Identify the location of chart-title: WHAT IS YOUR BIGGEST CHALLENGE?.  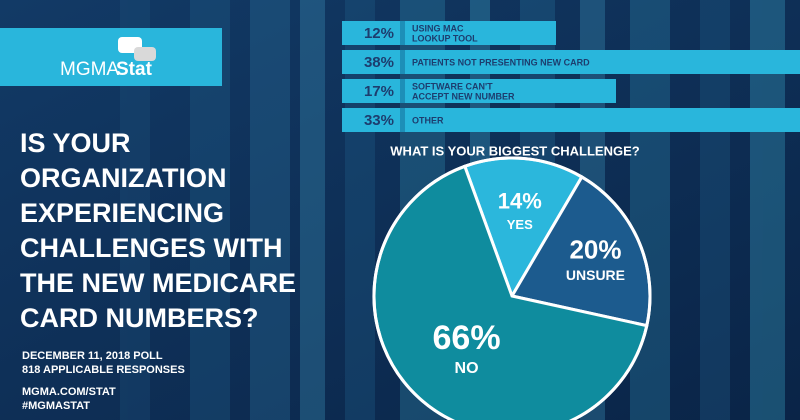
(514, 150).